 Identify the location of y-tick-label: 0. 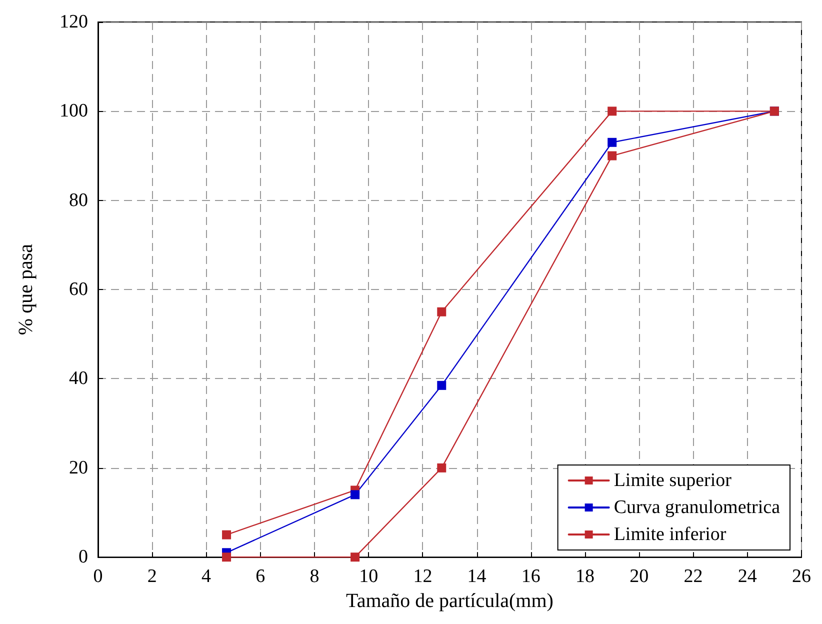
(83, 557).